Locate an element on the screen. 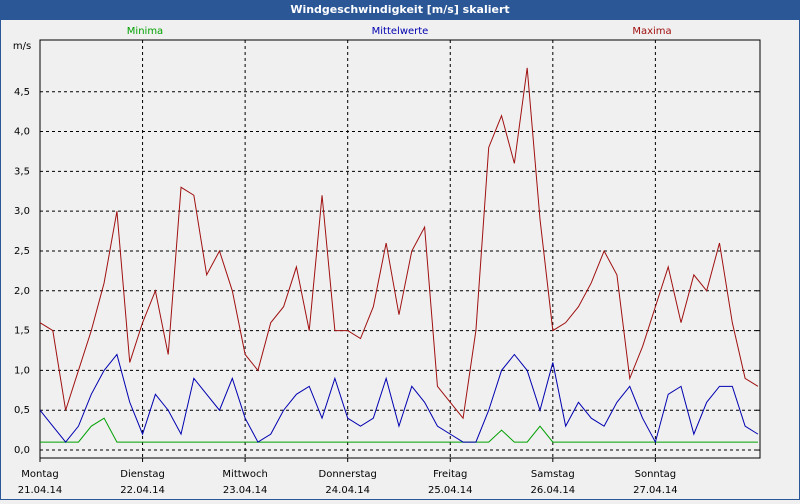 This screenshot has width=800, height=504. y-tick-label: 3,5 is located at coordinates (22, 171).